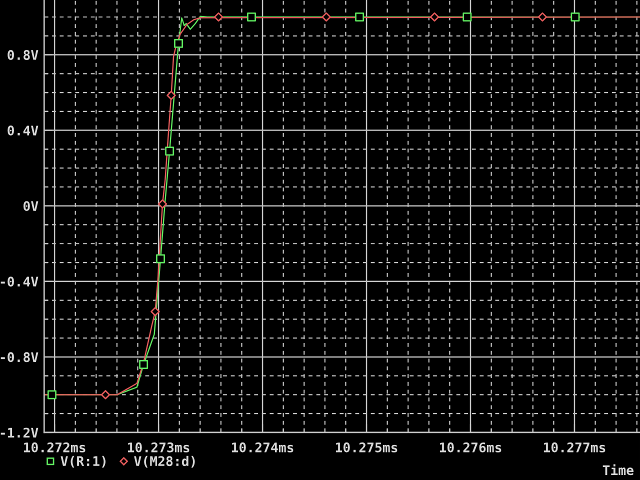  I want to click on x-tick-label: 10.273ms, so click(159, 447).